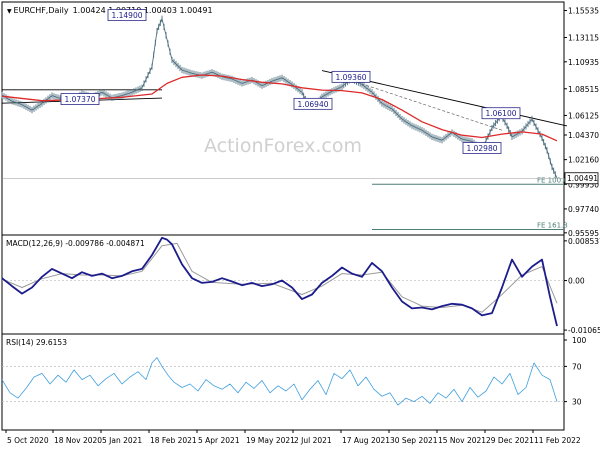 Image resolution: width=600 pixels, height=450 pixels. What do you see at coordinates (41, 10) in the screenshot?
I see `symbol-name: EURCHF,Daily` at bounding box center [41, 10].